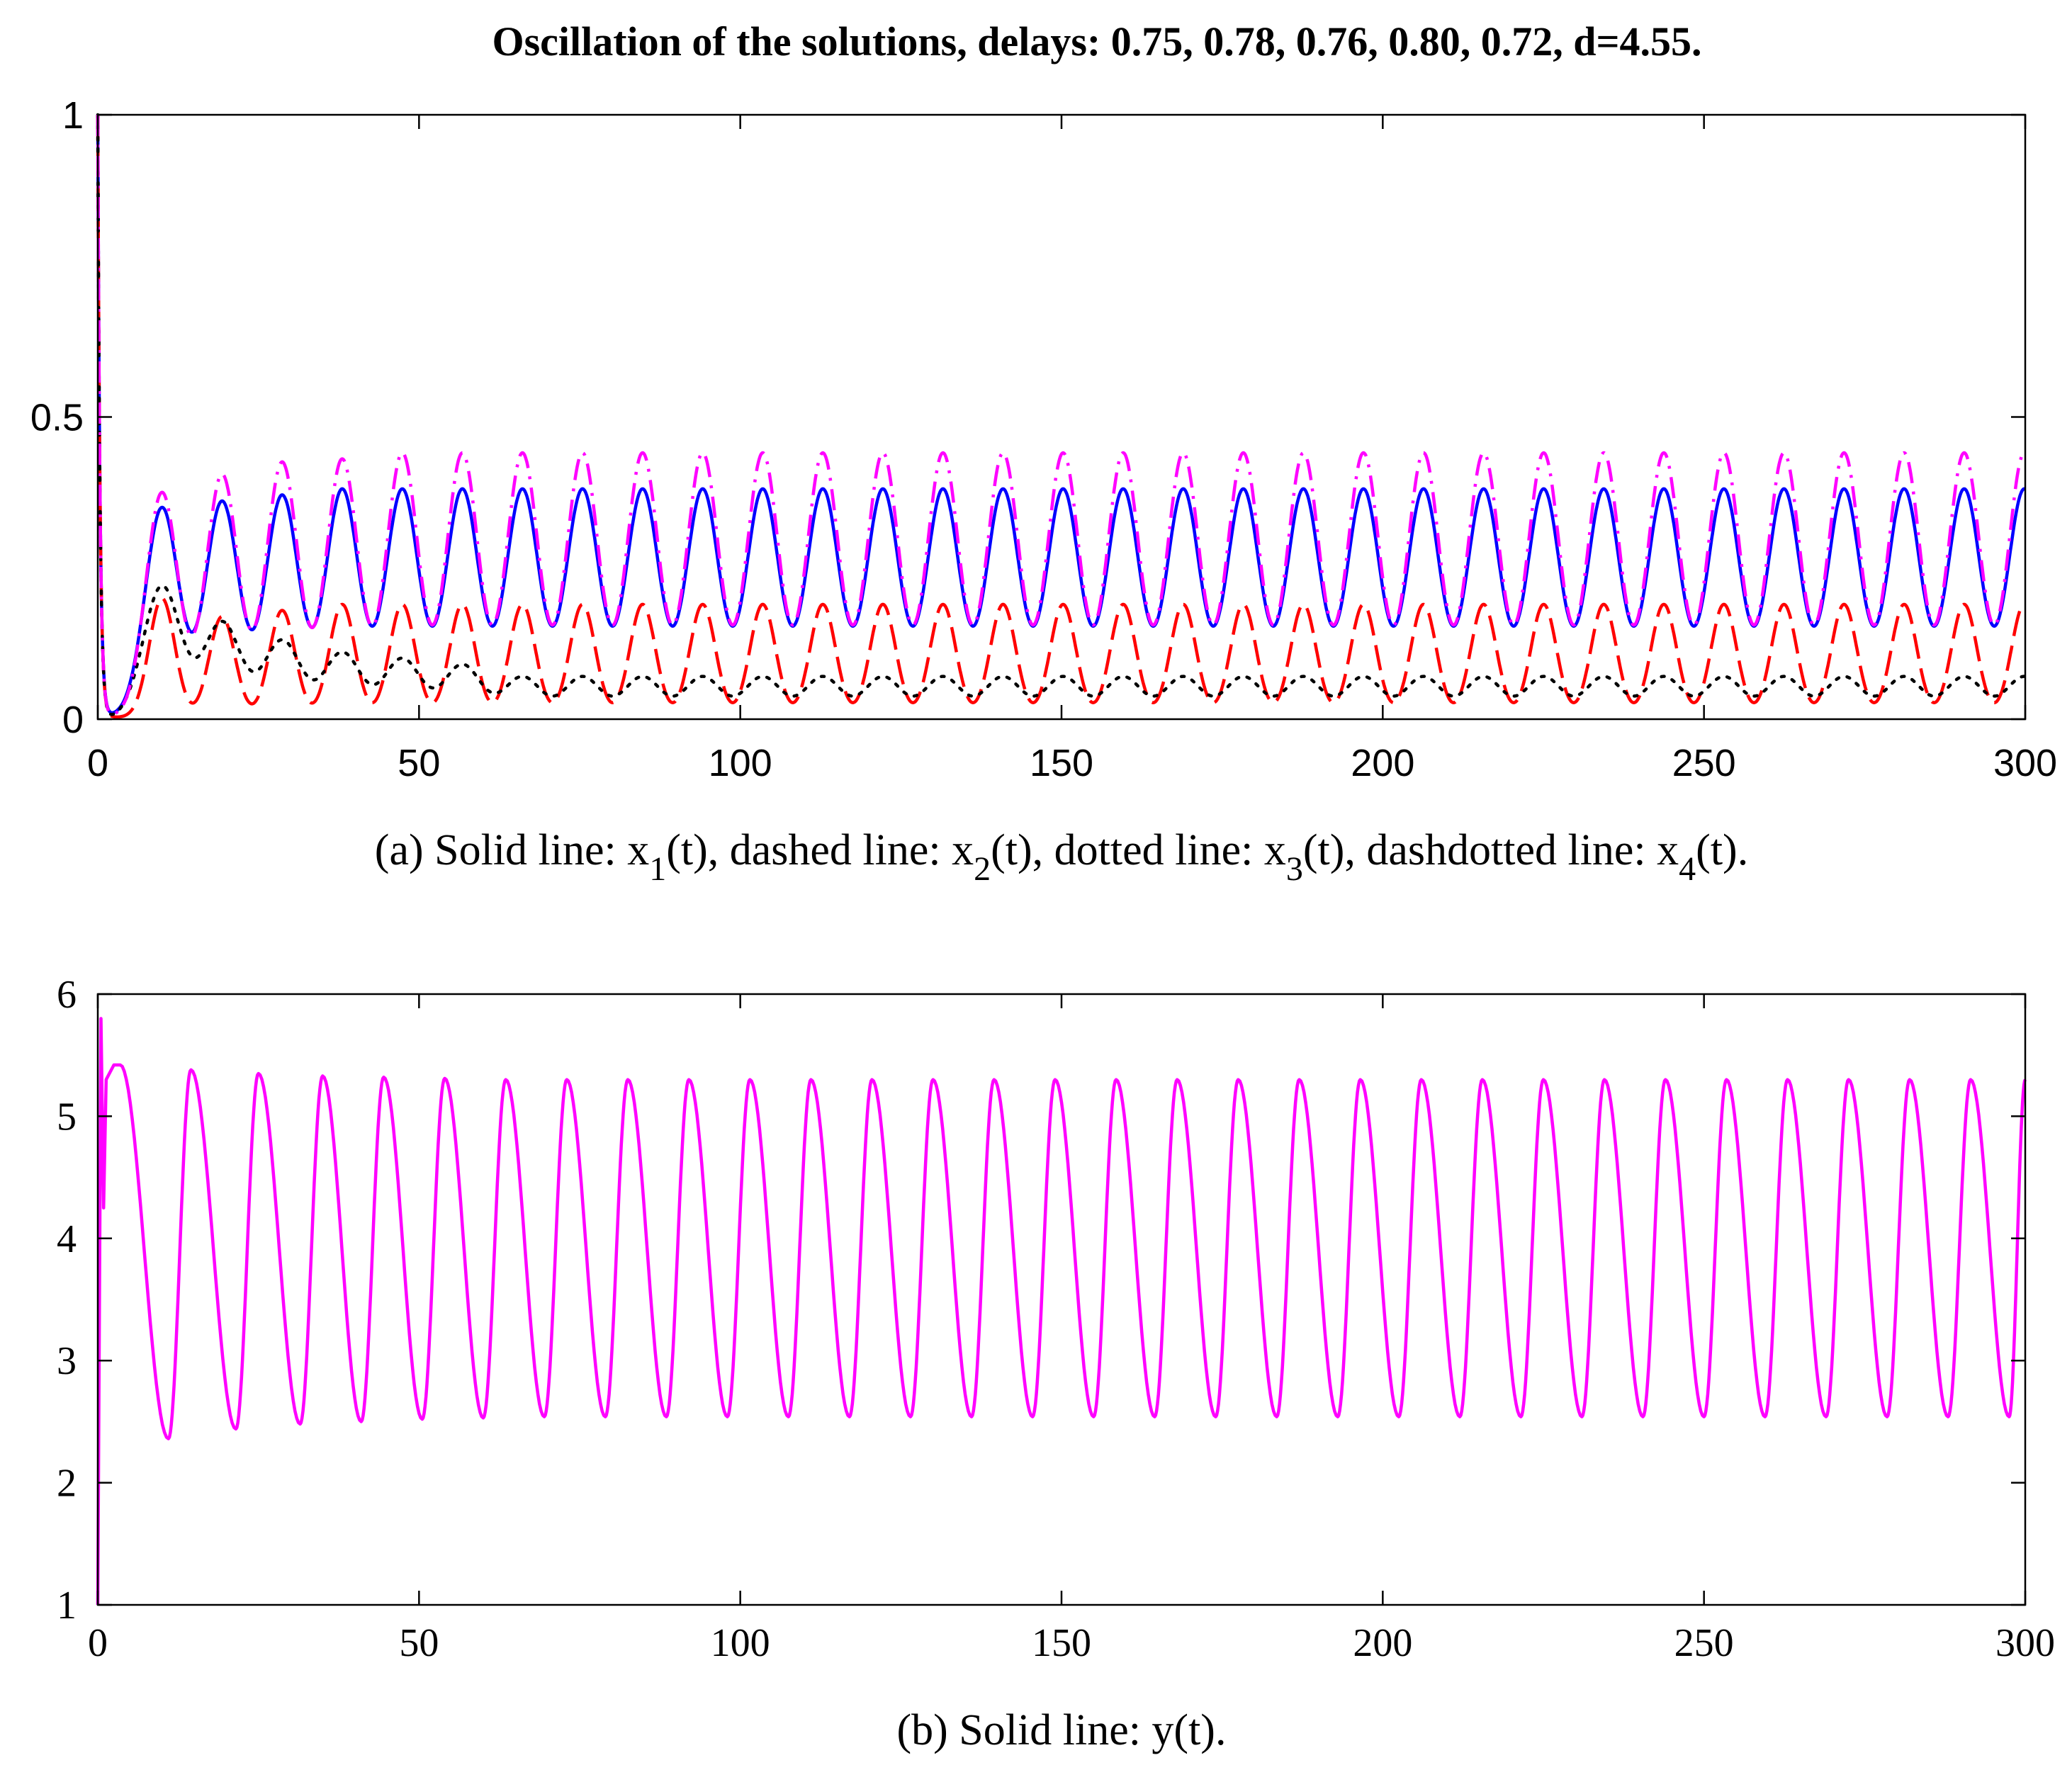 The width and height of the screenshot is (2072, 1765). Describe the element at coordinates (982, 869) in the screenshot. I see `caption-a-sub2: 2` at that location.